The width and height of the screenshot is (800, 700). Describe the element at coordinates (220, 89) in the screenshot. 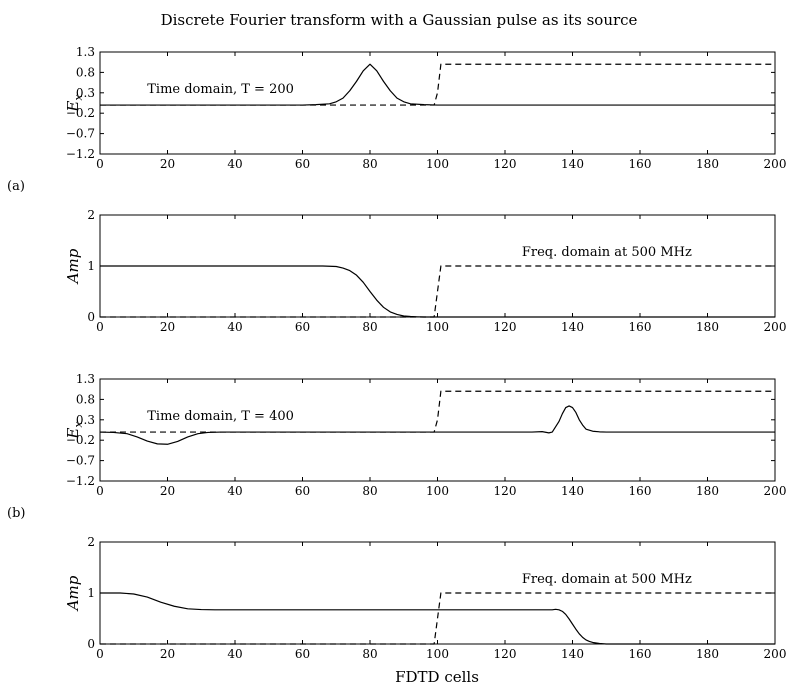

I see `annotation: Time domain, T = 200` at that location.